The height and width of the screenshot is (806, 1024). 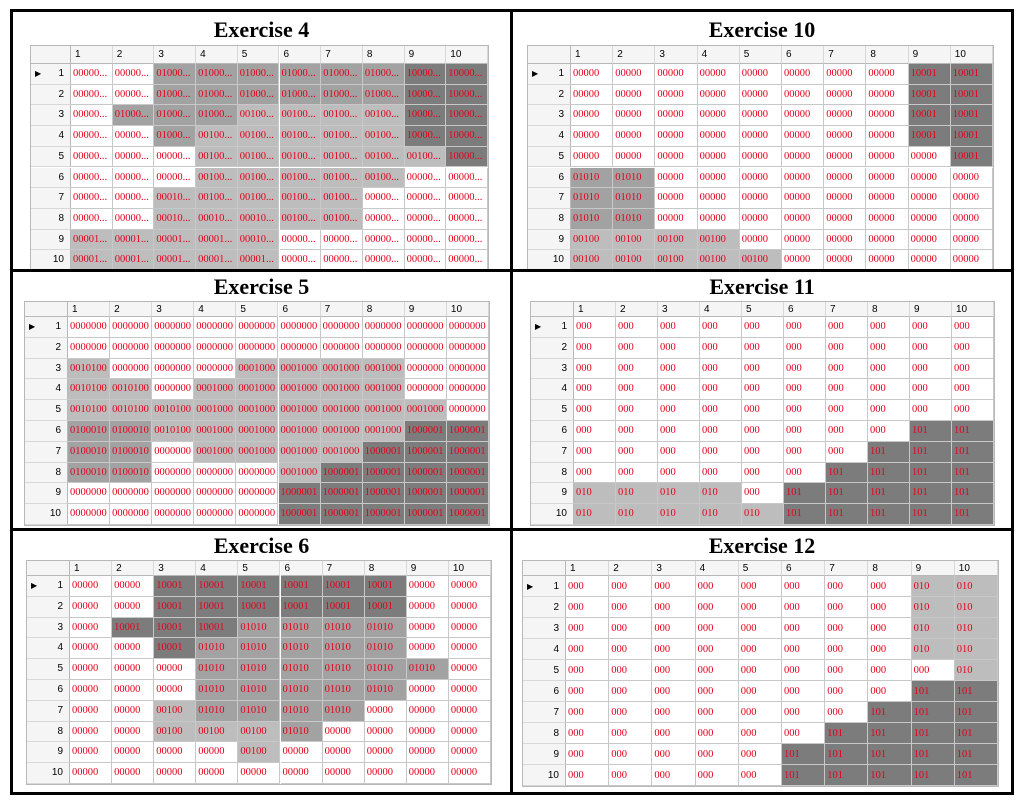 I want to click on grid-cell: 101, so click(x=889, y=473).